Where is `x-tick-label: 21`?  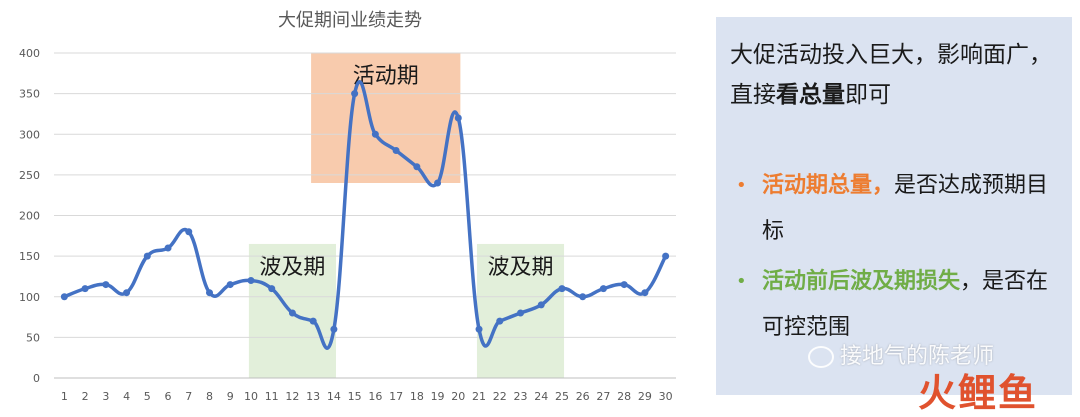 x-tick-label: 21 is located at coordinates (479, 396).